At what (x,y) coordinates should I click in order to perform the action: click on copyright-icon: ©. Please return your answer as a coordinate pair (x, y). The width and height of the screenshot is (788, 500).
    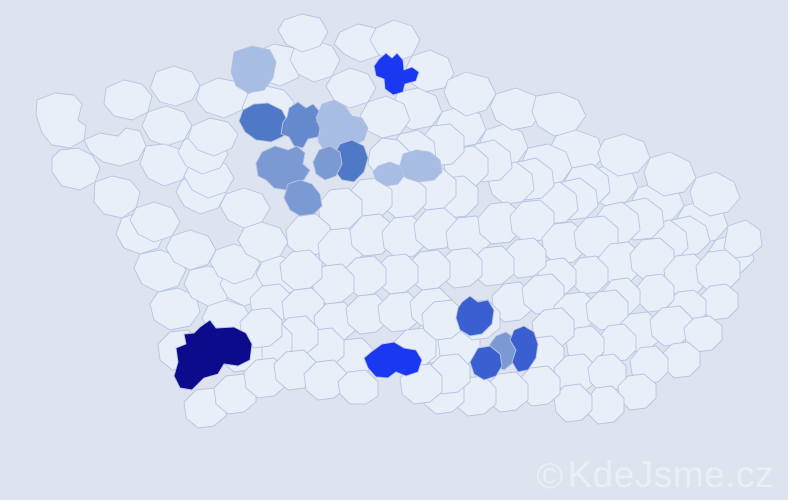
    Looking at the image, I should click on (550, 475).